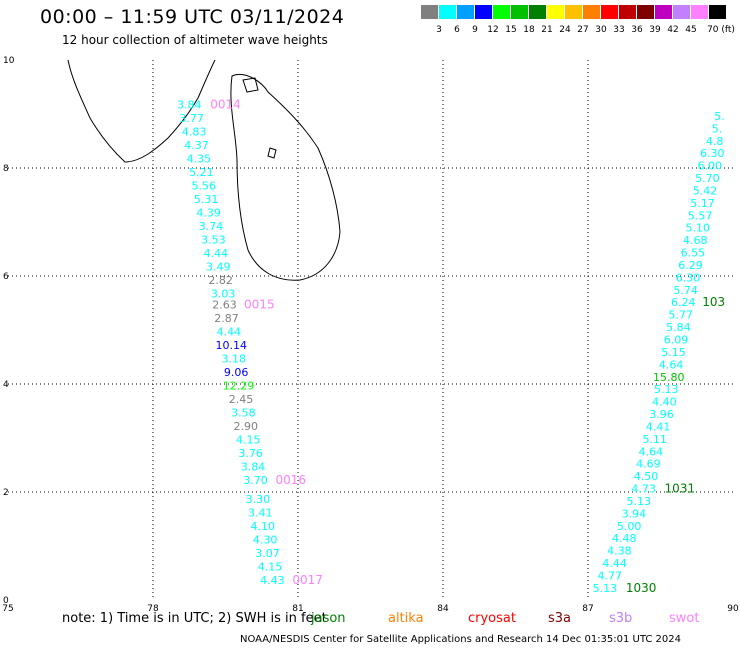 The width and height of the screenshot is (740, 650). What do you see at coordinates (196, 145) in the screenshot?
I see `wave-height-label: 4.37` at bounding box center [196, 145].